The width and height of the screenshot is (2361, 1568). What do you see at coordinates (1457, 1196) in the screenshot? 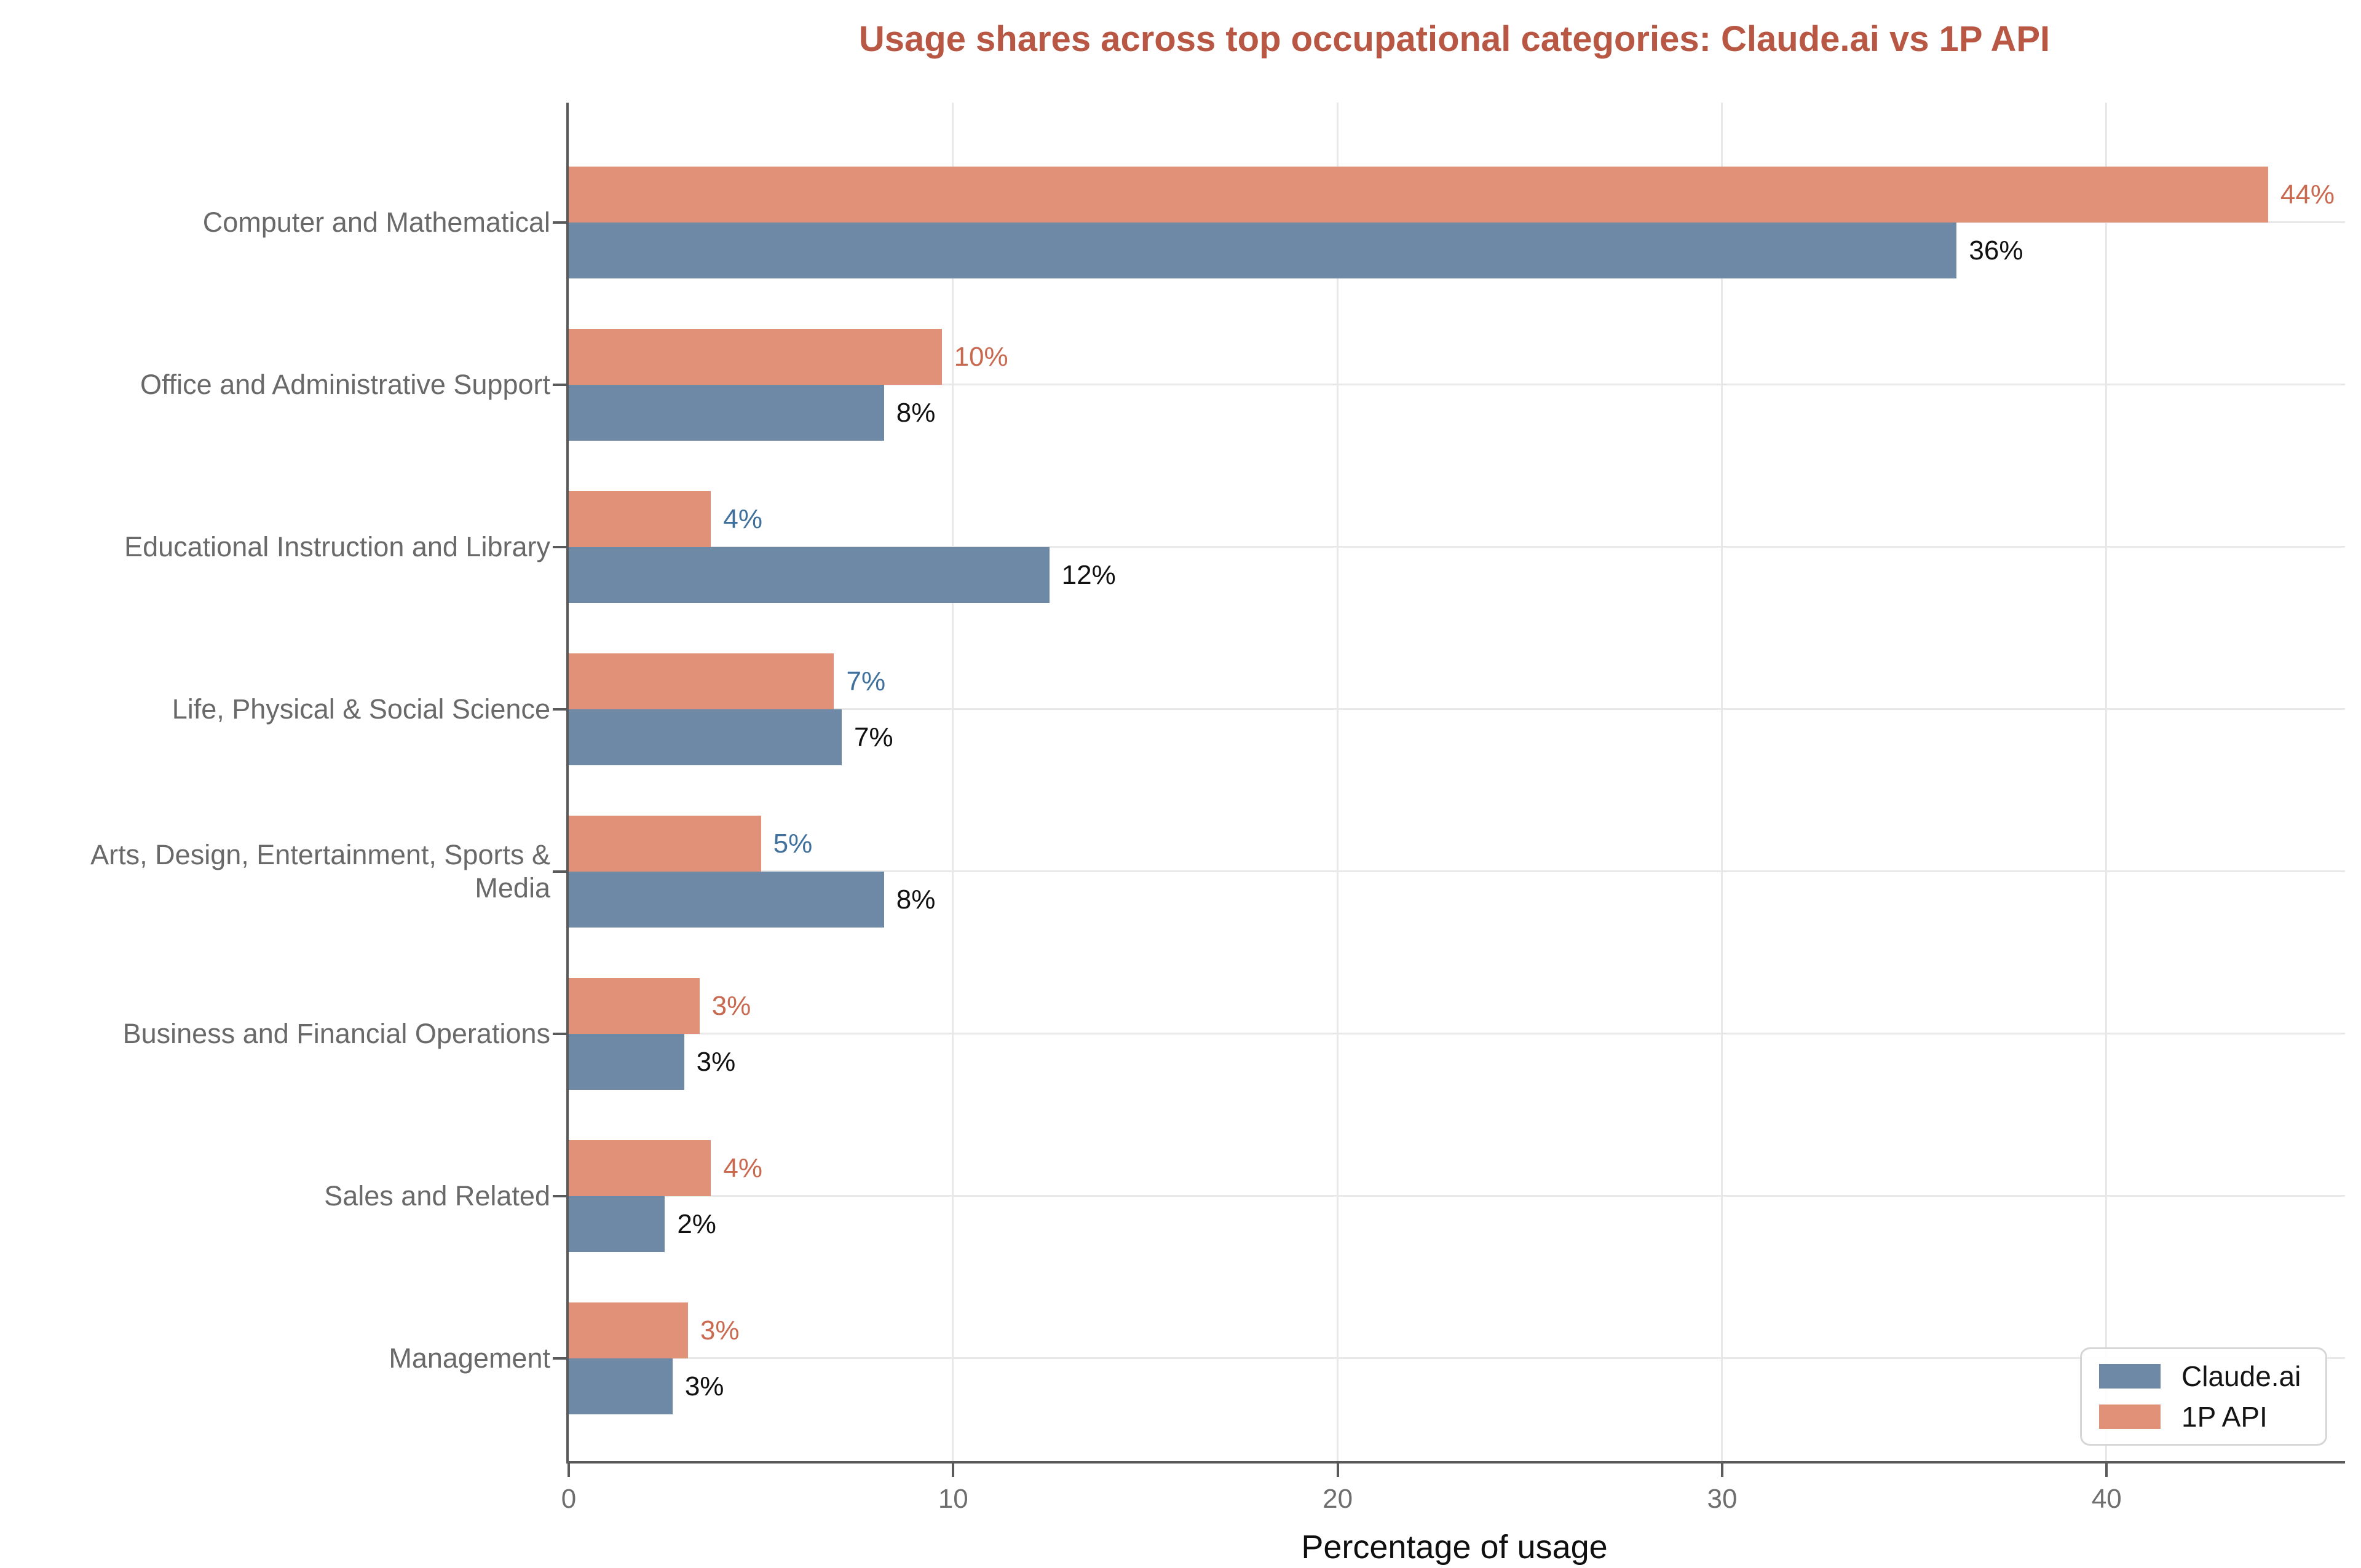
I see `gridline-y-sales-and-related` at bounding box center [1457, 1196].